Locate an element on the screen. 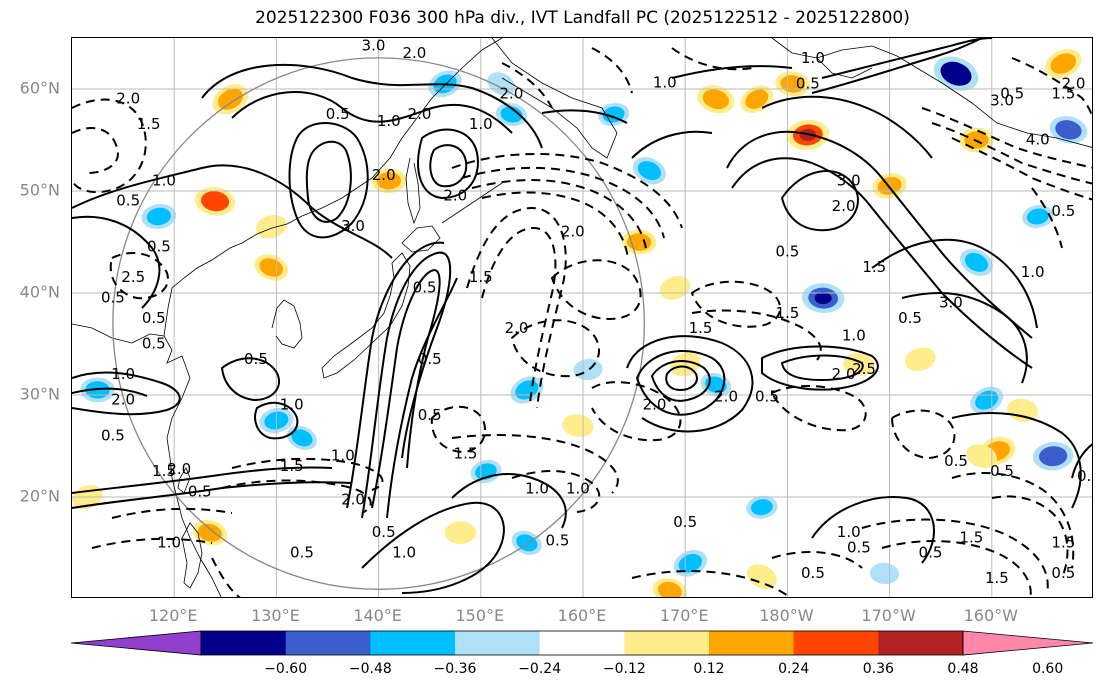 Image resolution: width=1105 pixels, height=692 pixels. colorbar-min-arrow is located at coordinates (136, 643).